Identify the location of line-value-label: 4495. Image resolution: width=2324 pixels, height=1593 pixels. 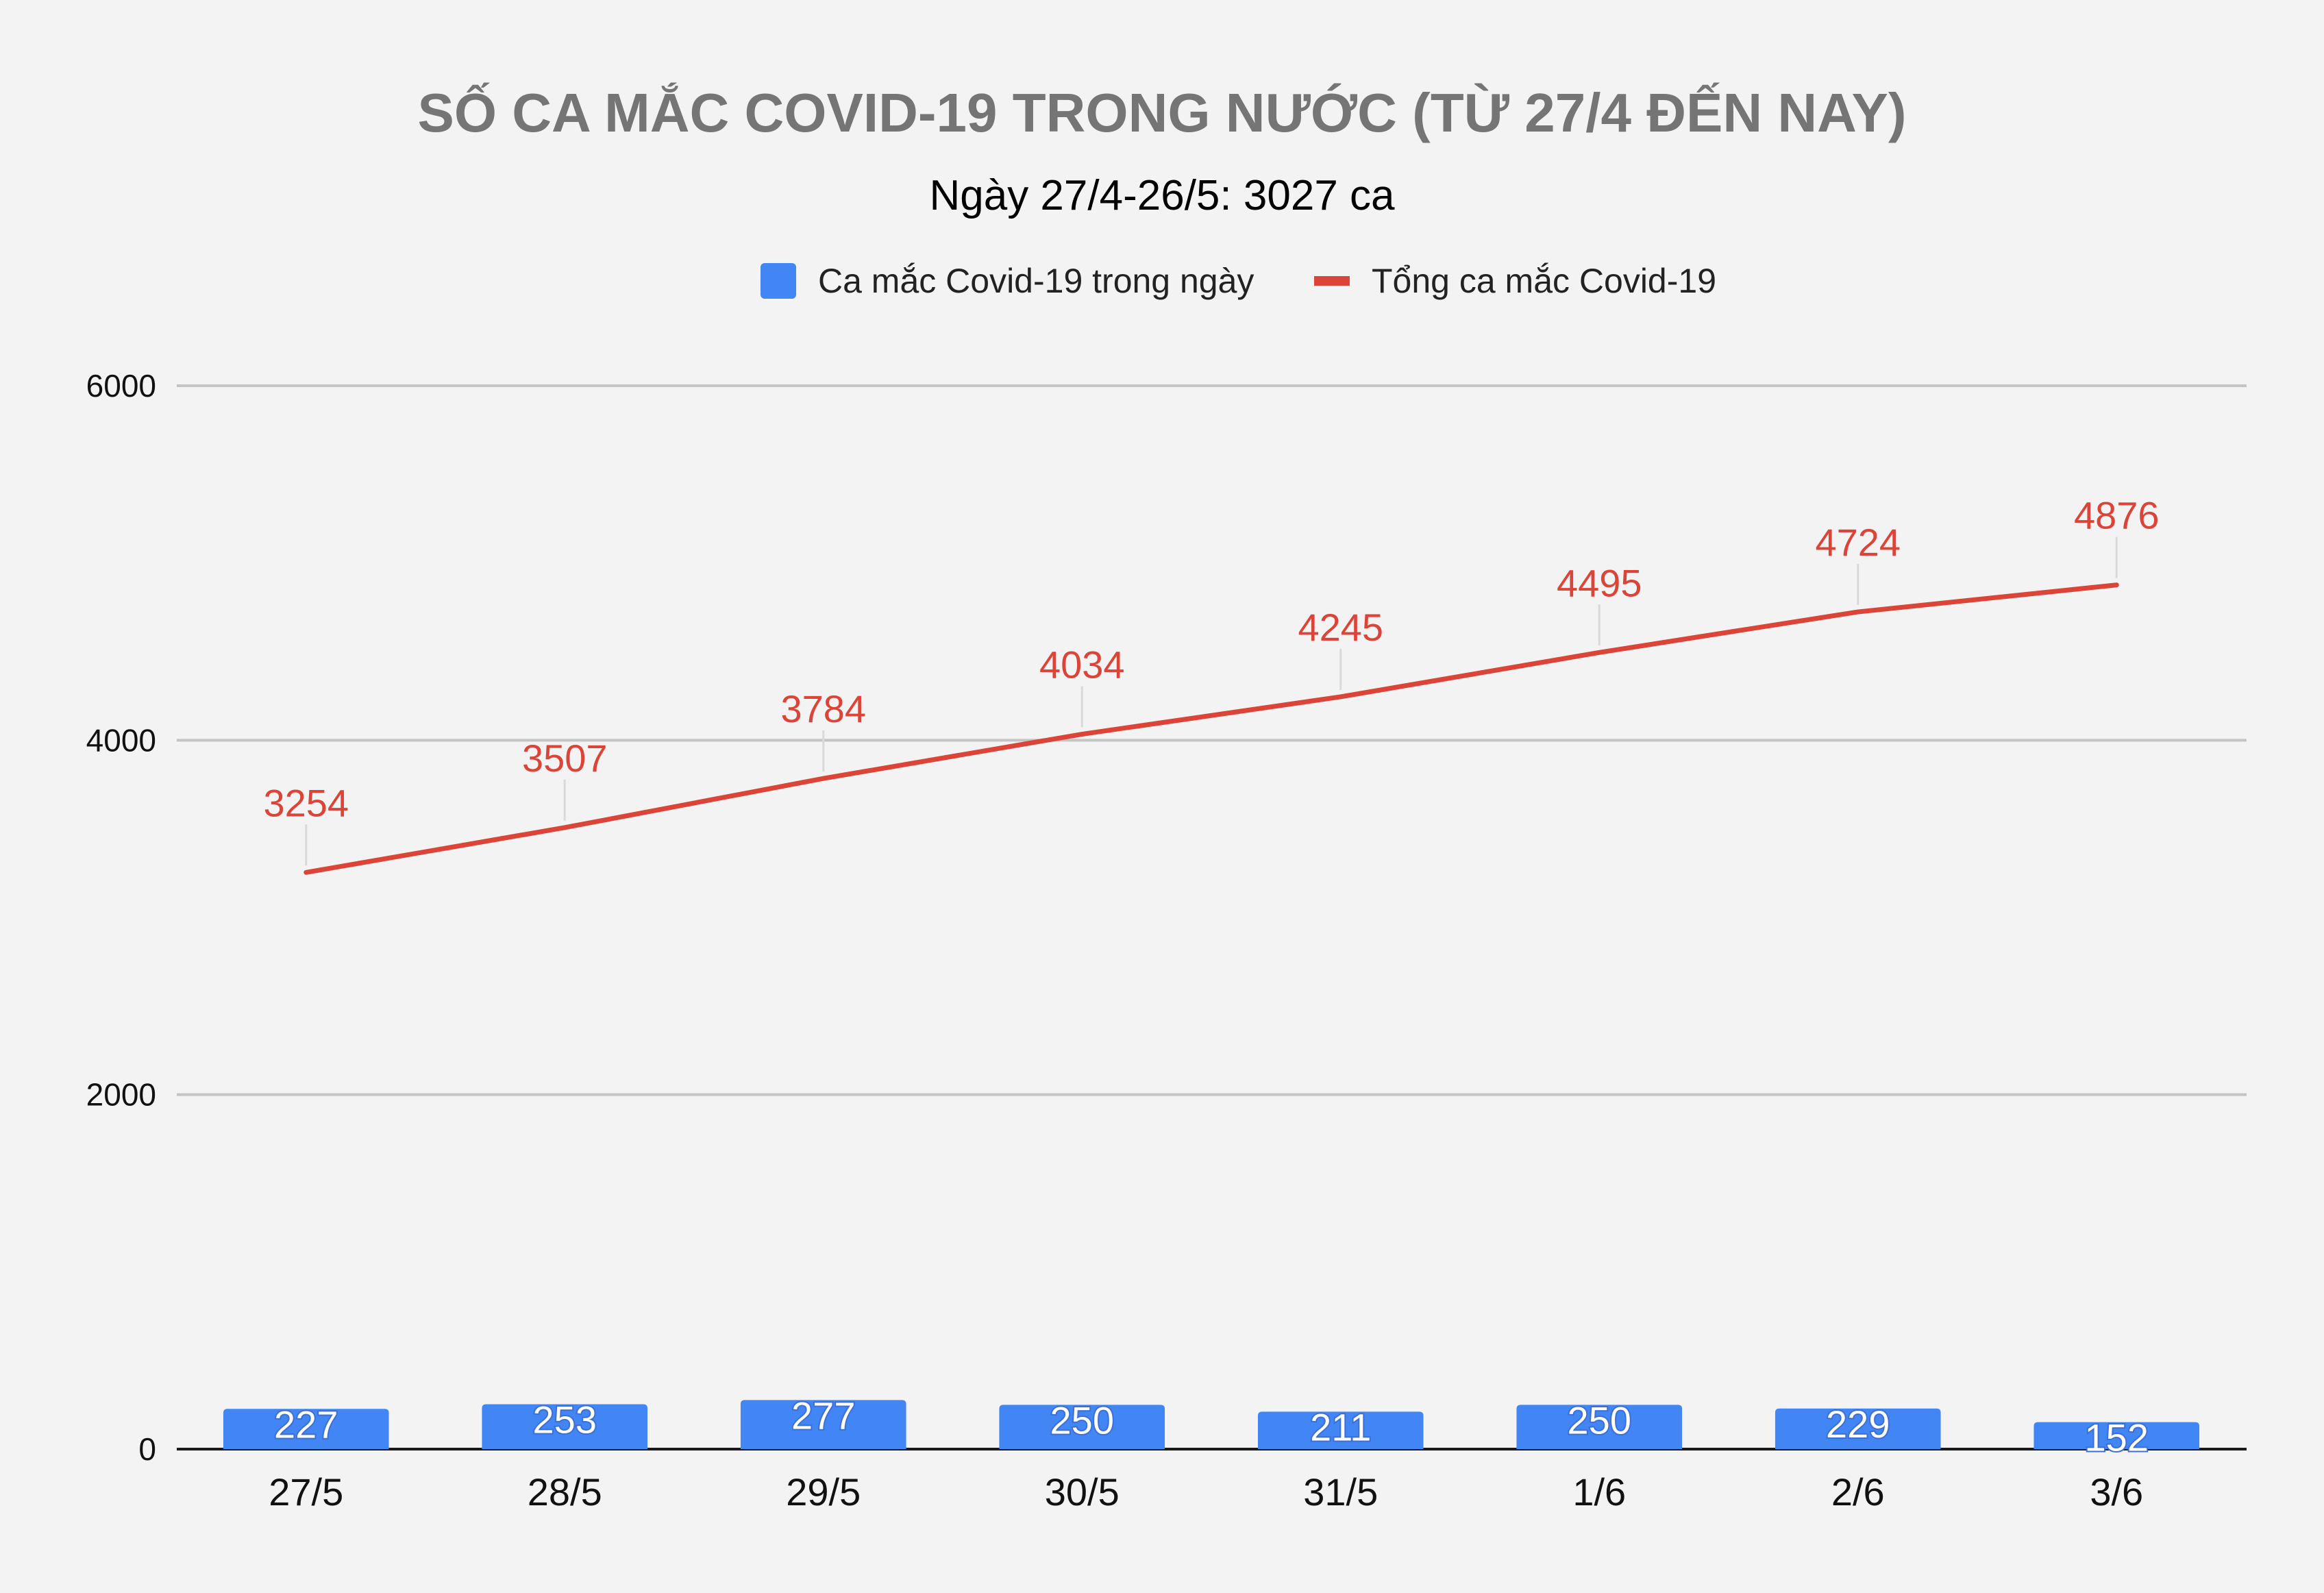
(1599, 582).